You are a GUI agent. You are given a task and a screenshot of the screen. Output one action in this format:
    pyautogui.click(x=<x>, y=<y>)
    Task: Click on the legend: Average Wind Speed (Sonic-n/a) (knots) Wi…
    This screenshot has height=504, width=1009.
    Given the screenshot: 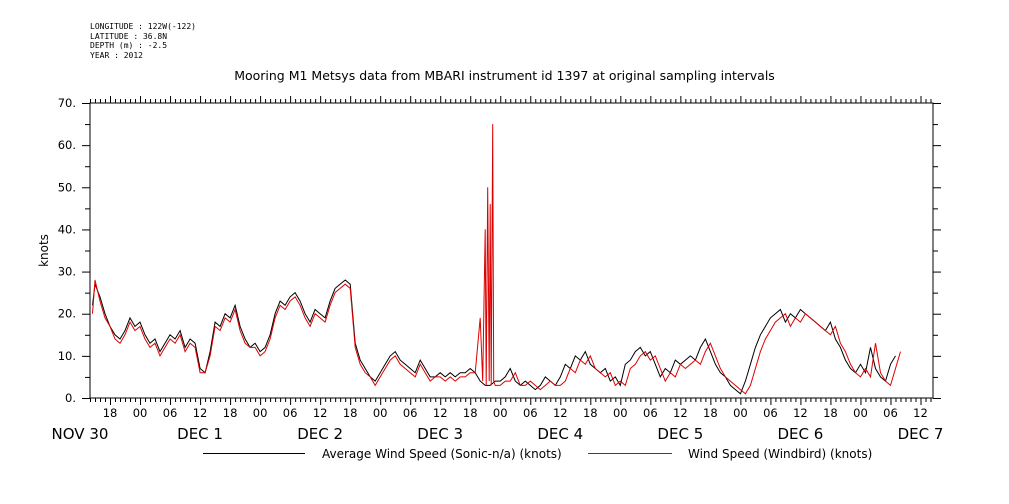 What is the action you would take?
    pyautogui.click(x=537, y=454)
    